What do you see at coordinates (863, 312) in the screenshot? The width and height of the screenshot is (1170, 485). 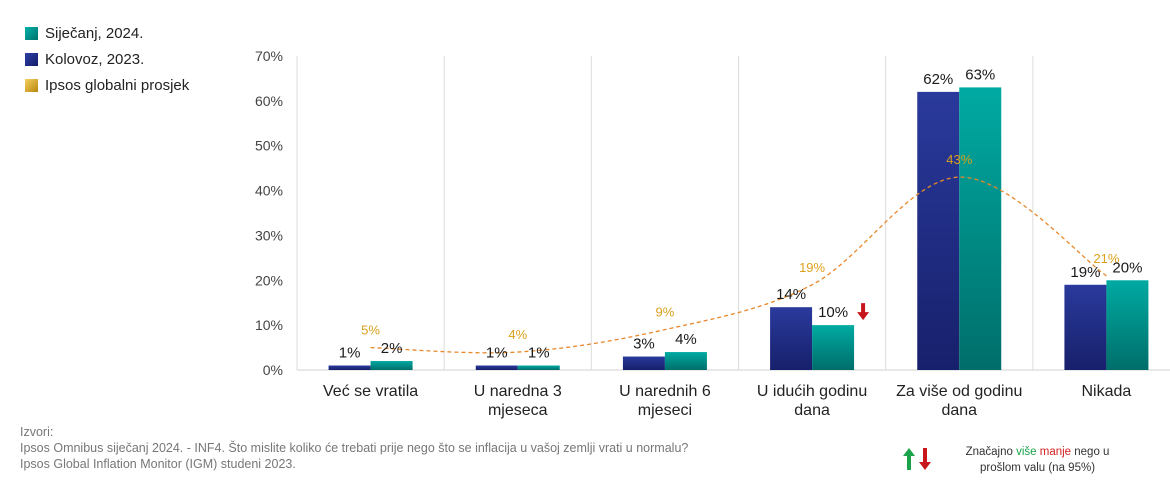 I see `significance-down-arrow-icon` at bounding box center [863, 312].